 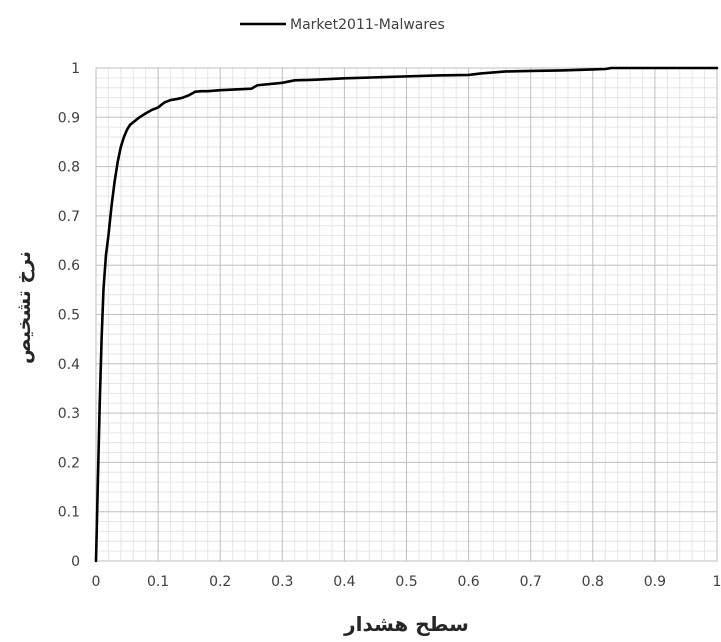 What do you see at coordinates (367, 25) in the screenshot?
I see `legend-label: Market2011-Malwares` at bounding box center [367, 25].